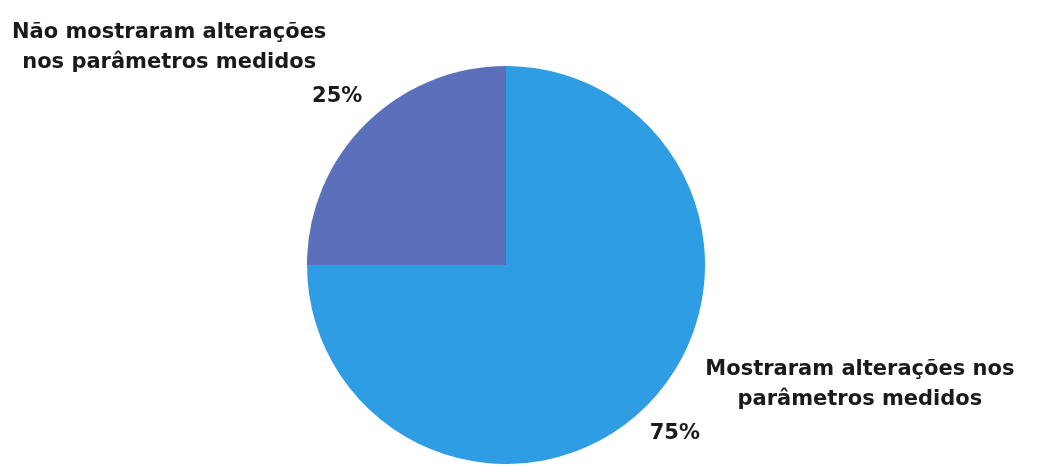 The height and width of the screenshot is (472, 1046). I want to click on data-label: 75%, so click(674, 432).